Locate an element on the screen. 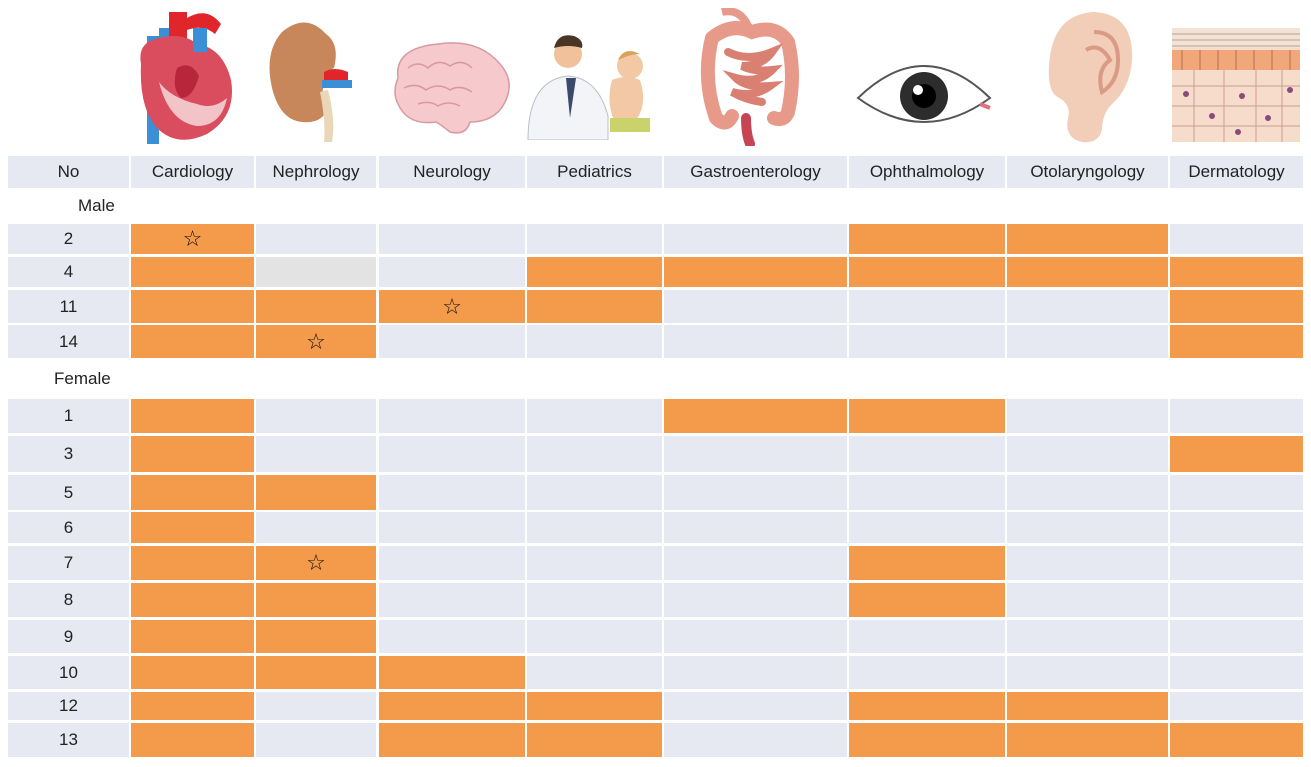 This screenshot has width=1311, height=767. brain-illustration is located at coordinates (452, 88).